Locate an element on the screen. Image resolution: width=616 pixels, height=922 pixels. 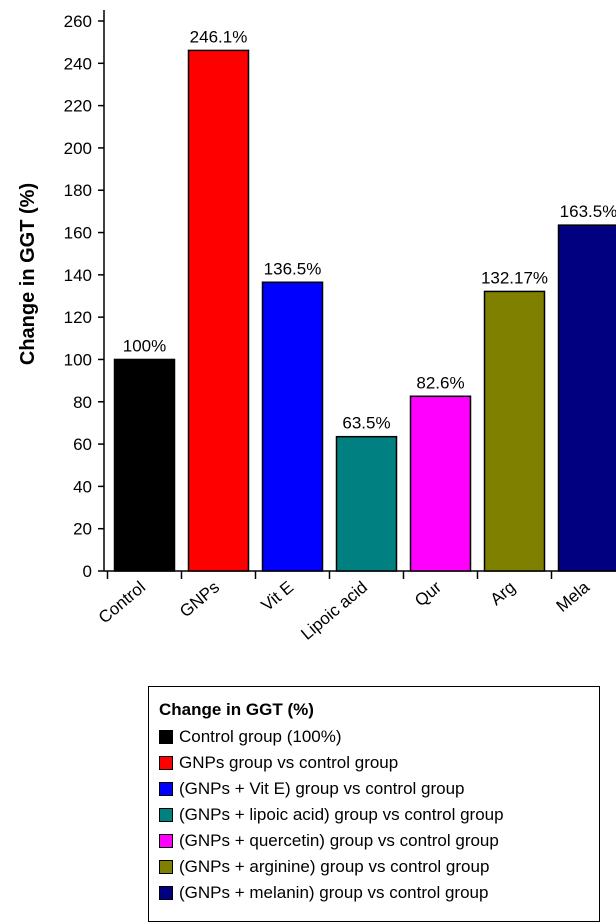
y-tick-label: 160 is located at coordinates (78, 233).